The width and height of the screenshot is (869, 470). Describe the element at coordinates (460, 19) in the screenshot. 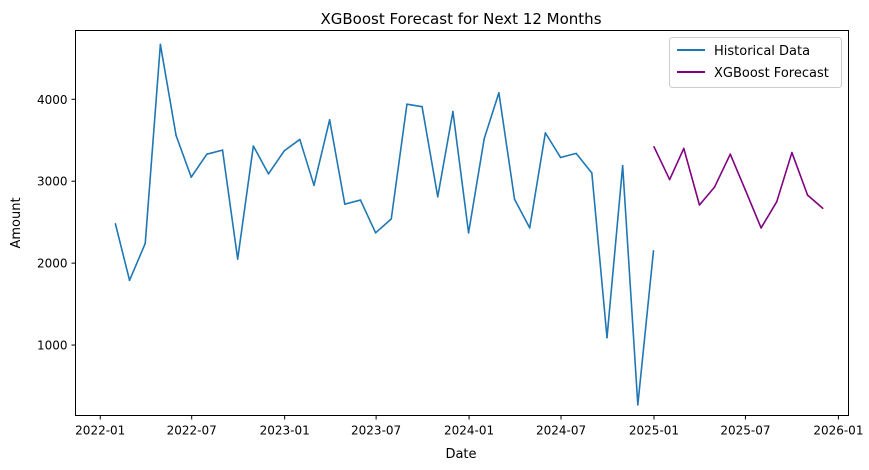

I see `chart-title: XGBoost Forecast for Next 12 Months` at that location.